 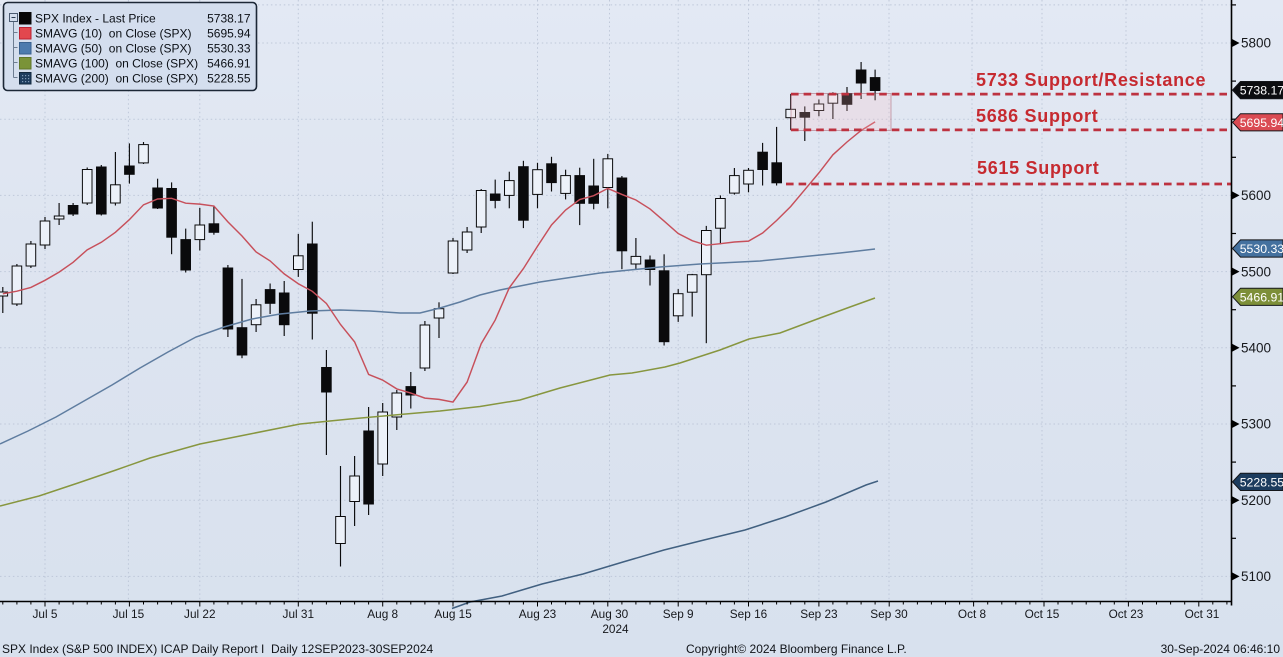 What do you see at coordinates (1037, 116) in the screenshot?
I see `svg-text: 5686 Support` at bounding box center [1037, 116].